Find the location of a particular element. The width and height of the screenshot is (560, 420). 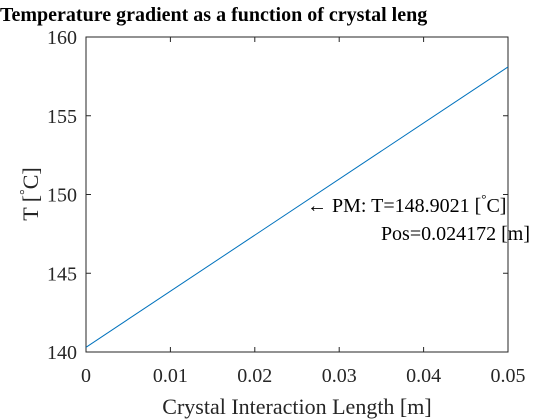

x-tick-label: 0 is located at coordinates (86, 376).